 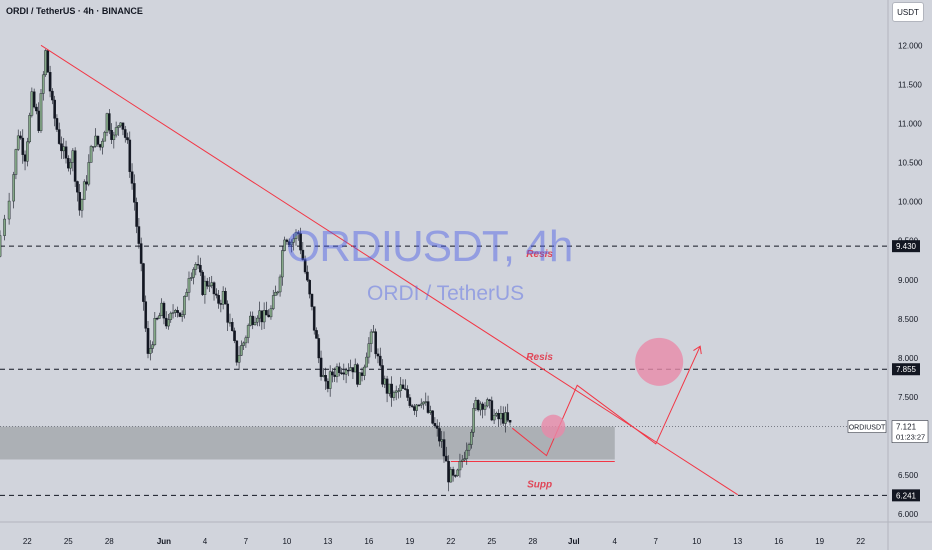 What do you see at coordinates (74, 11) in the screenshot?
I see `symbol-title: ORDI / TetherUS · 4h · BINANCE` at bounding box center [74, 11].